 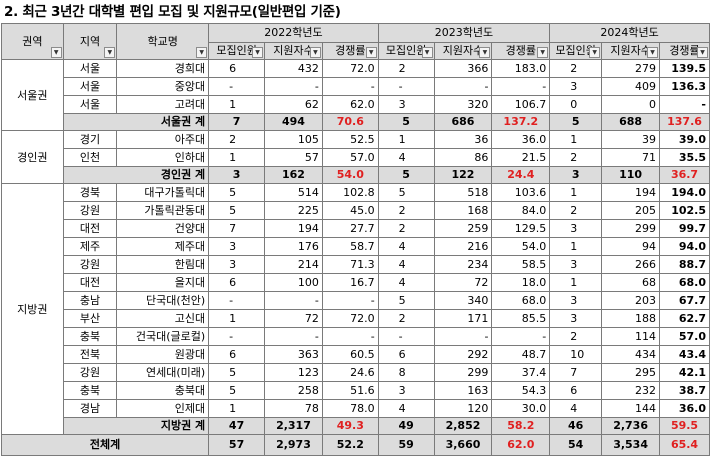 I want to click on header-applicants-2: 지원자수 ▼, so click(x=631, y=51).